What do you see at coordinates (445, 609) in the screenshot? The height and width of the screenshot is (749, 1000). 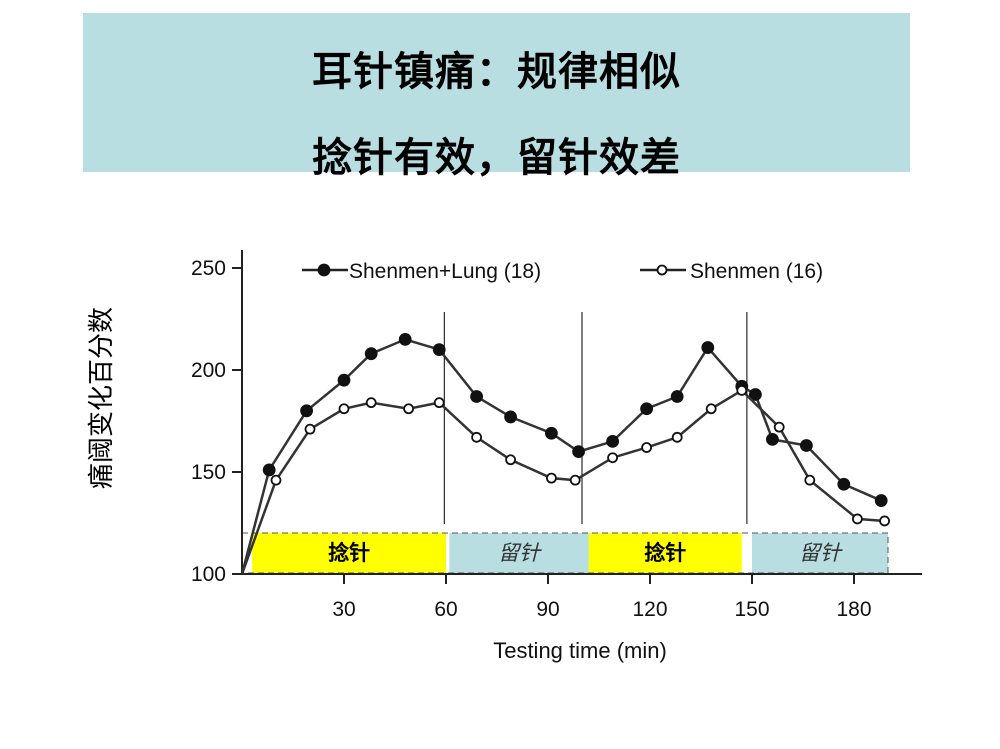 I see `x-tick-label: 60` at bounding box center [445, 609].